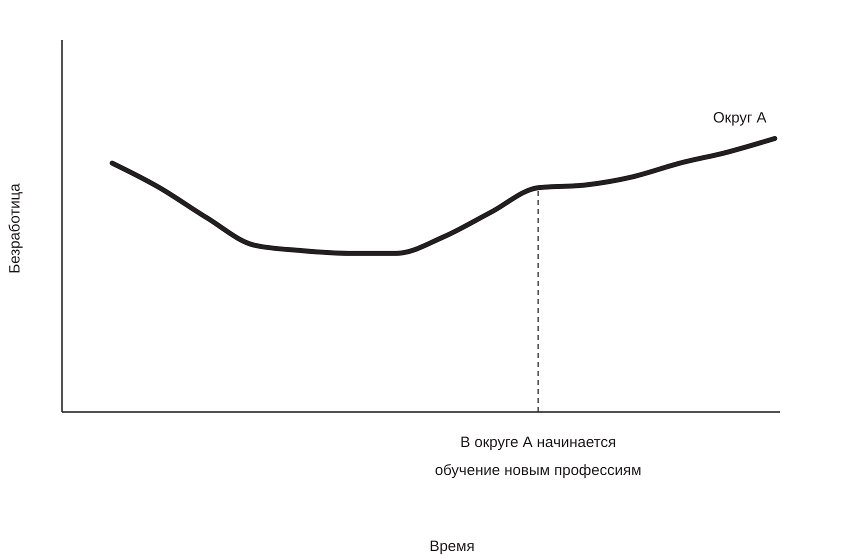 This screenshot has width=850, height=558. I want to click on y-axis-title: Безработица, so click(15, 229).